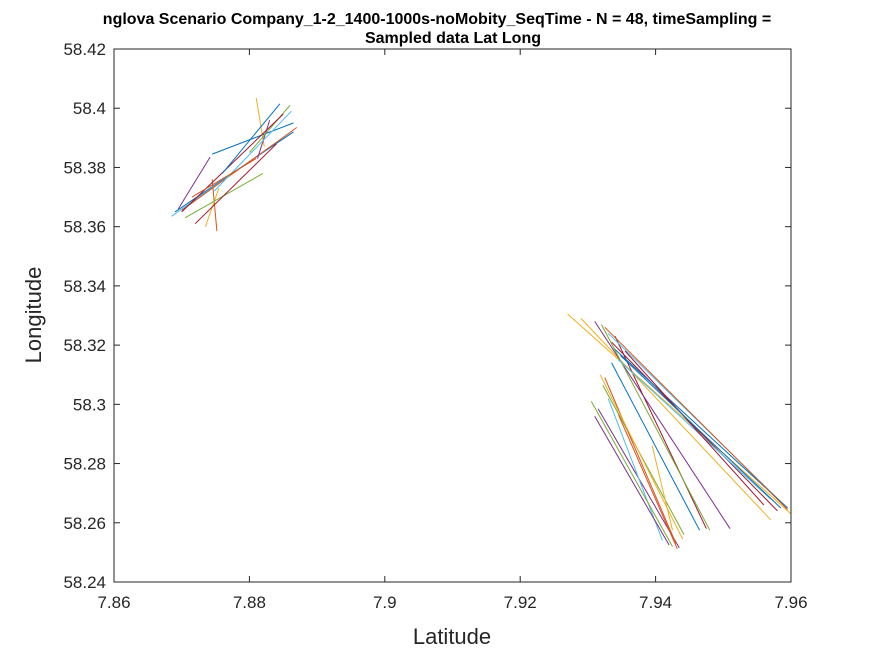 This screenshot has height=656, width=875. What do you see at coordinates (385, 602) in the screenshot?
I see `x-tick-label: 7.9` at bounding box center [385, 602].